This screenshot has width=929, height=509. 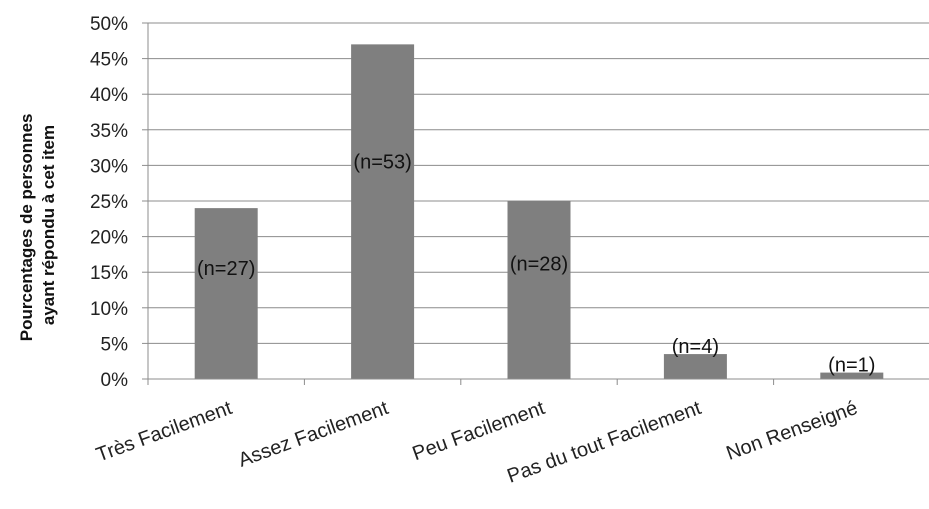 I want to click on data-label: (n=53), so click(x=382, y=162).